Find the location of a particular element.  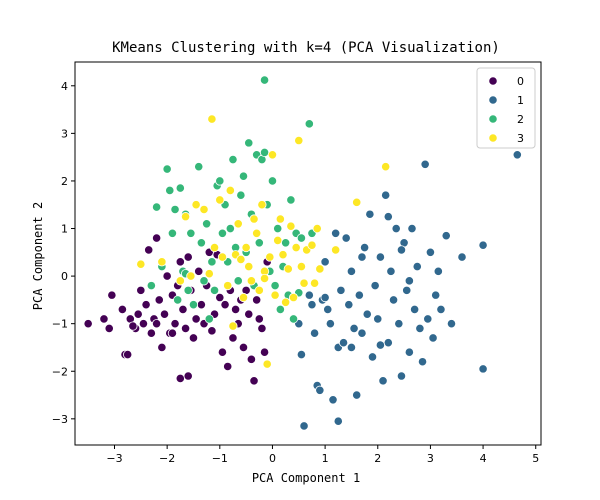

x-tick-label: −3 is located at coordinates (114, 458).